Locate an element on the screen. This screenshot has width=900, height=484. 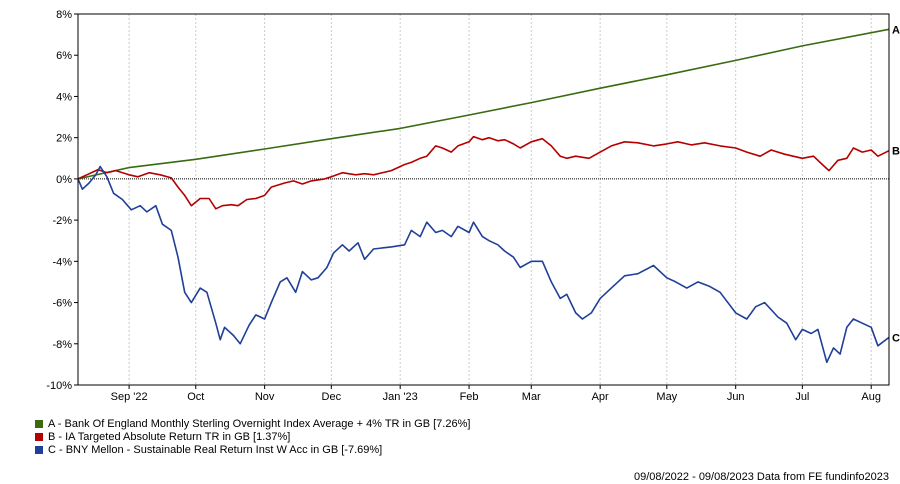
x-tick-label: Feb is located at coordinates (469, 397).